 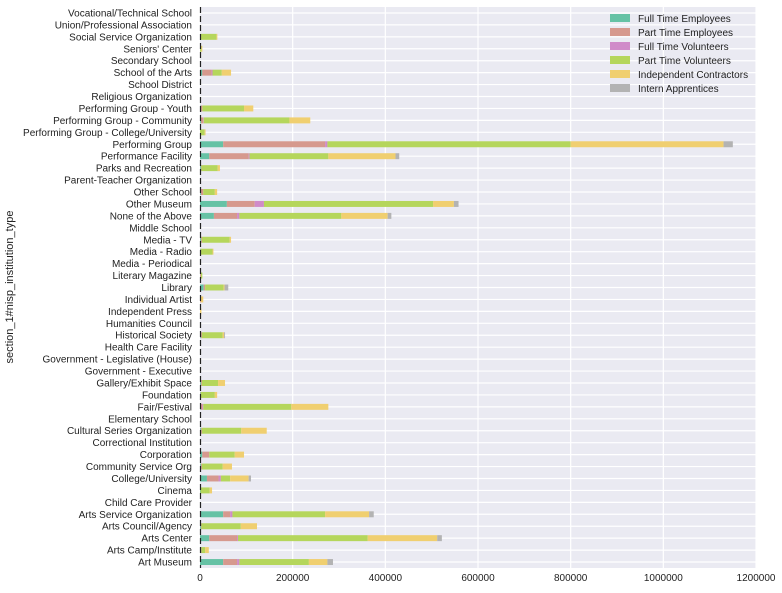 What do you see at coordinates (166, 539) in the screenshot?
I see `y-tick-label: Arts Center` at bounding box center [166, 539].